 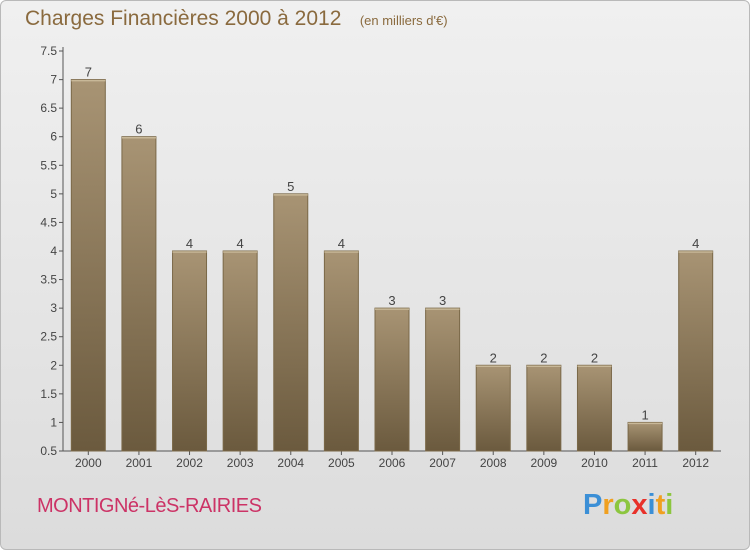 I want to click on bar-2004, so click(x=291, y=322).